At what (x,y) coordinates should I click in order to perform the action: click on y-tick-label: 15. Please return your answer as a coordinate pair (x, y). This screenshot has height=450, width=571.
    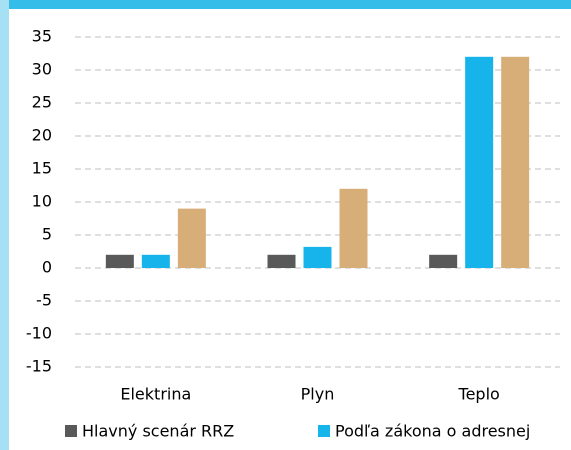
    Looking at the image, I should click on (42, 168).